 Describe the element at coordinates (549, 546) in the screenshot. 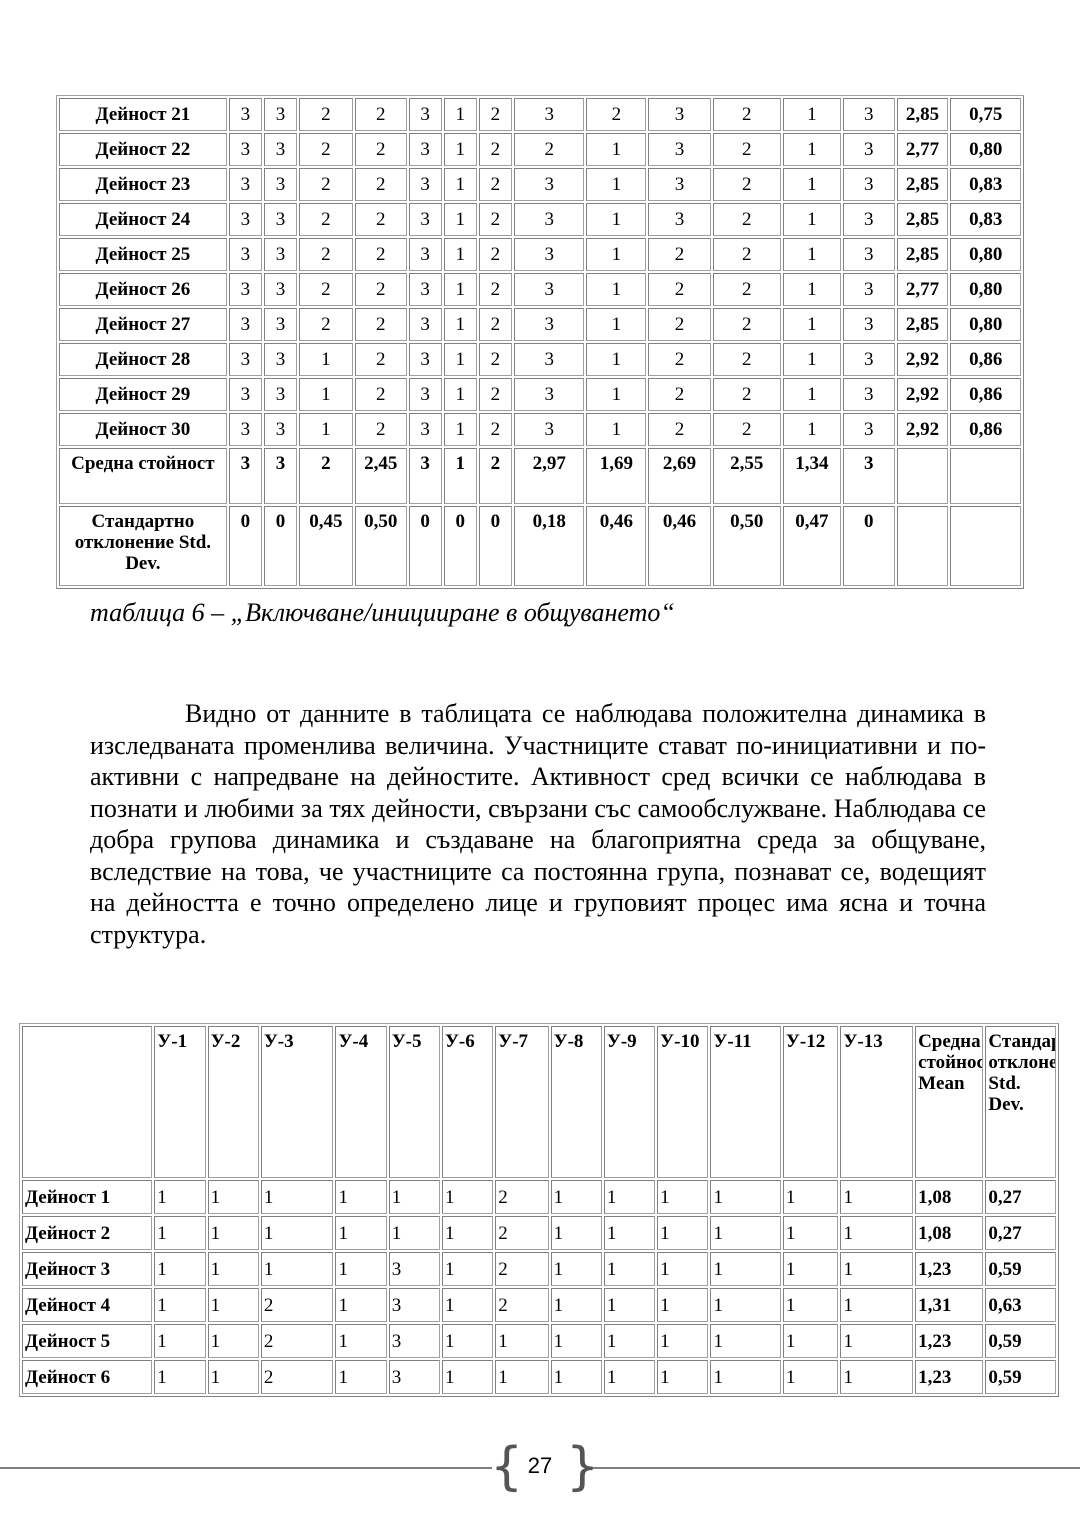

I see `summary-cell: 0,18` at that location.